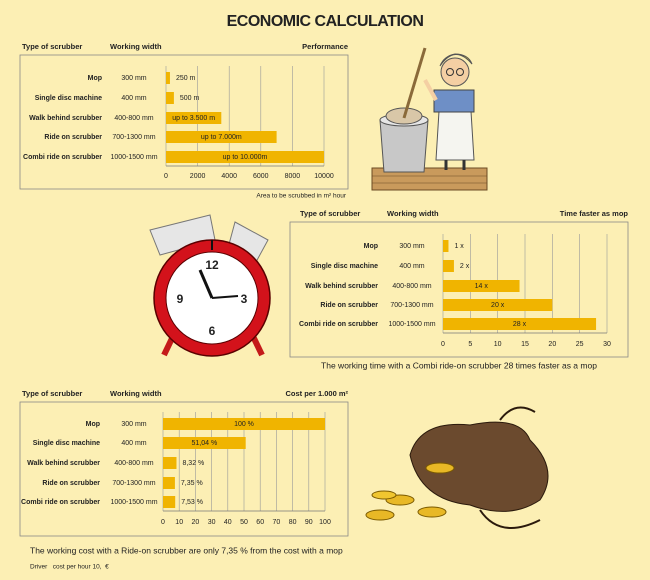 The image size is (650, 580). Describe the element at coordinates (198, 176) in the screenshot. I see `x-tick-label: 2000` at that location.